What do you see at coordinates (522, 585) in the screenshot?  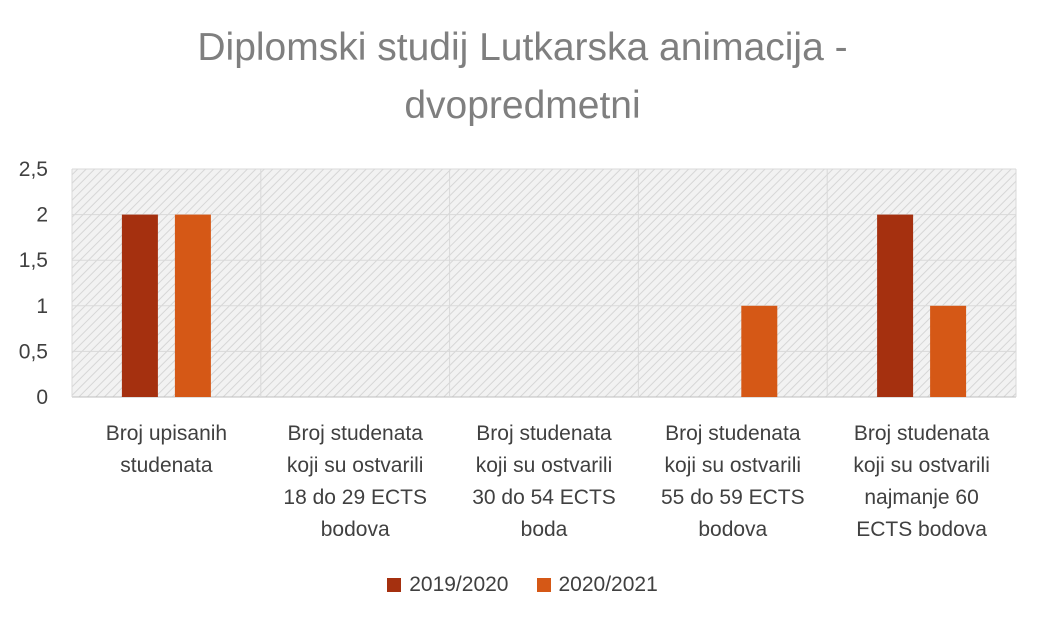 I see `legend: 2019/2020 2020/2021` at bounding box center [522, 585].